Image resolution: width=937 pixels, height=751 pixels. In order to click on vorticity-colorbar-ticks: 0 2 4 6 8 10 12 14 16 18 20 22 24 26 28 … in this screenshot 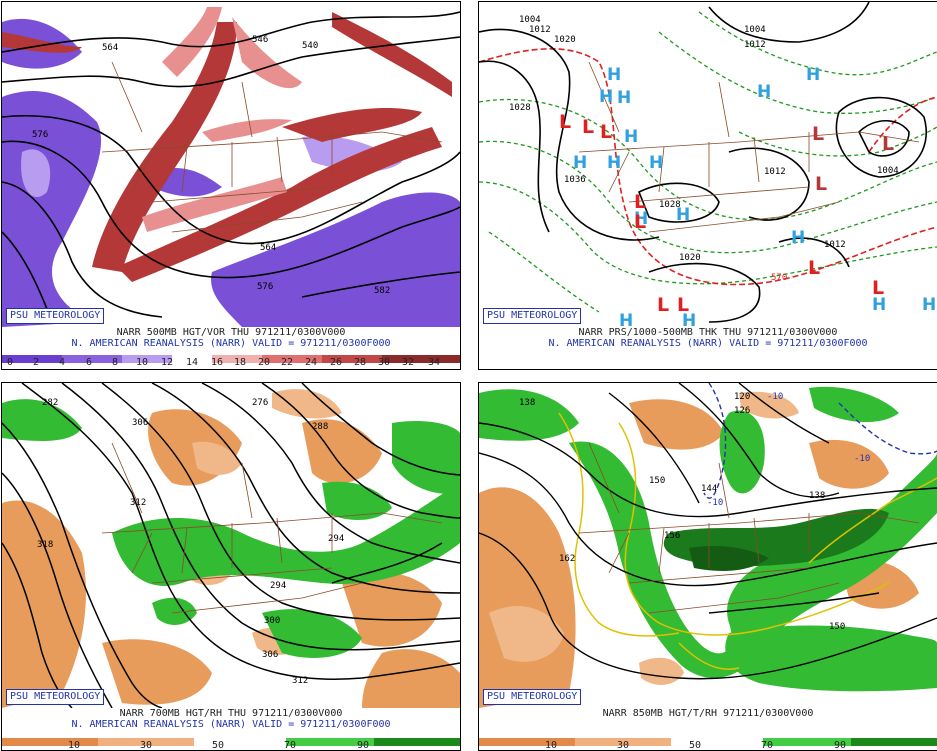, I will do `click(231, 363)`.